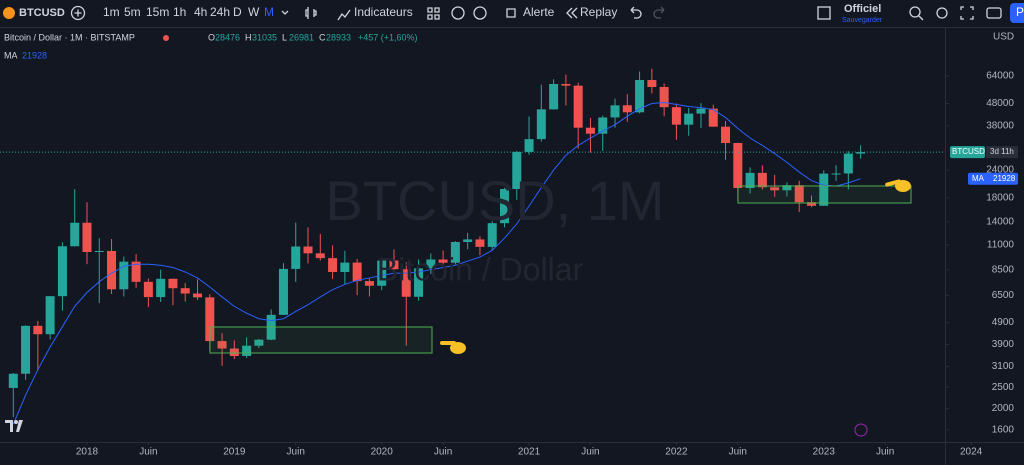  What do you see at coordinates (659, 12) in the screenshot?
I see `redo` at bounding box center [659, 12].